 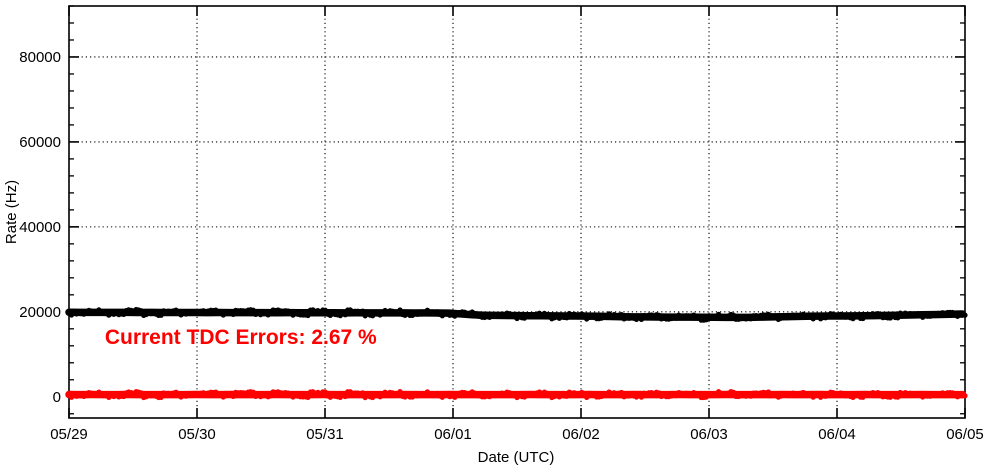 I want to click on y-tick-label: 80000, so click(x=40, y=57).